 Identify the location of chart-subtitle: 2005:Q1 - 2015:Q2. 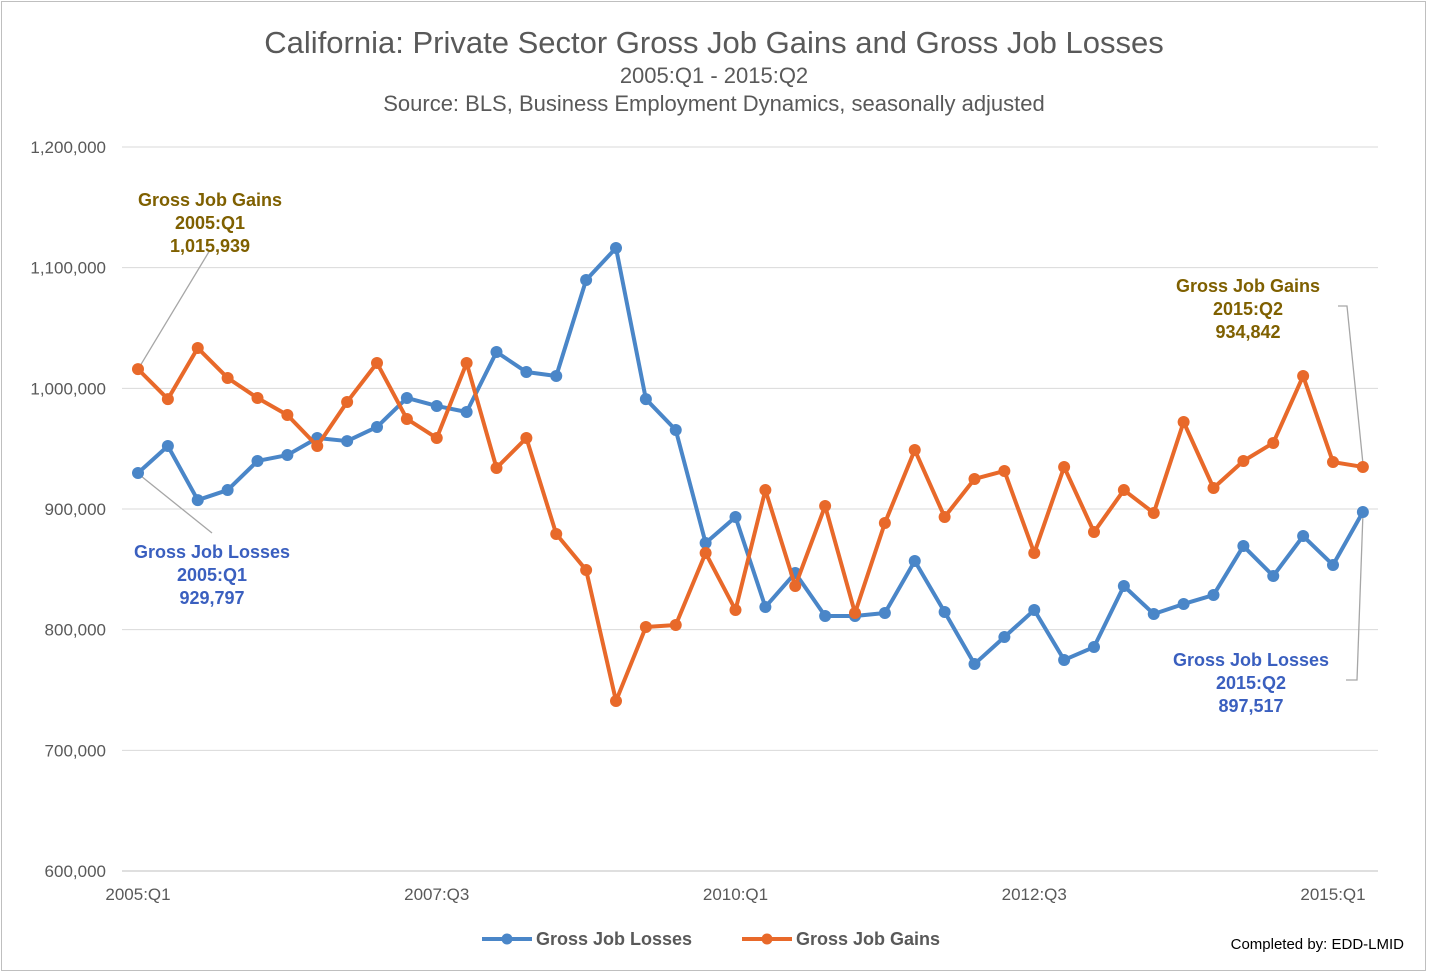
(714, 75).